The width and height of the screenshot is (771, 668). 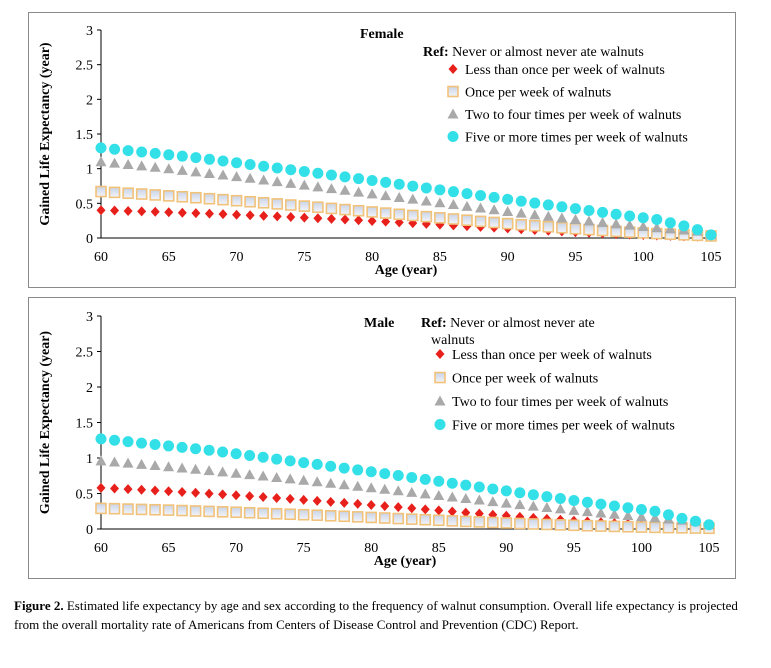 What do you see at coordinates (576, 138) in the screenshot?
I see `legend-label: Five or more times per week of walnuts` at bounding box center [576, 138].